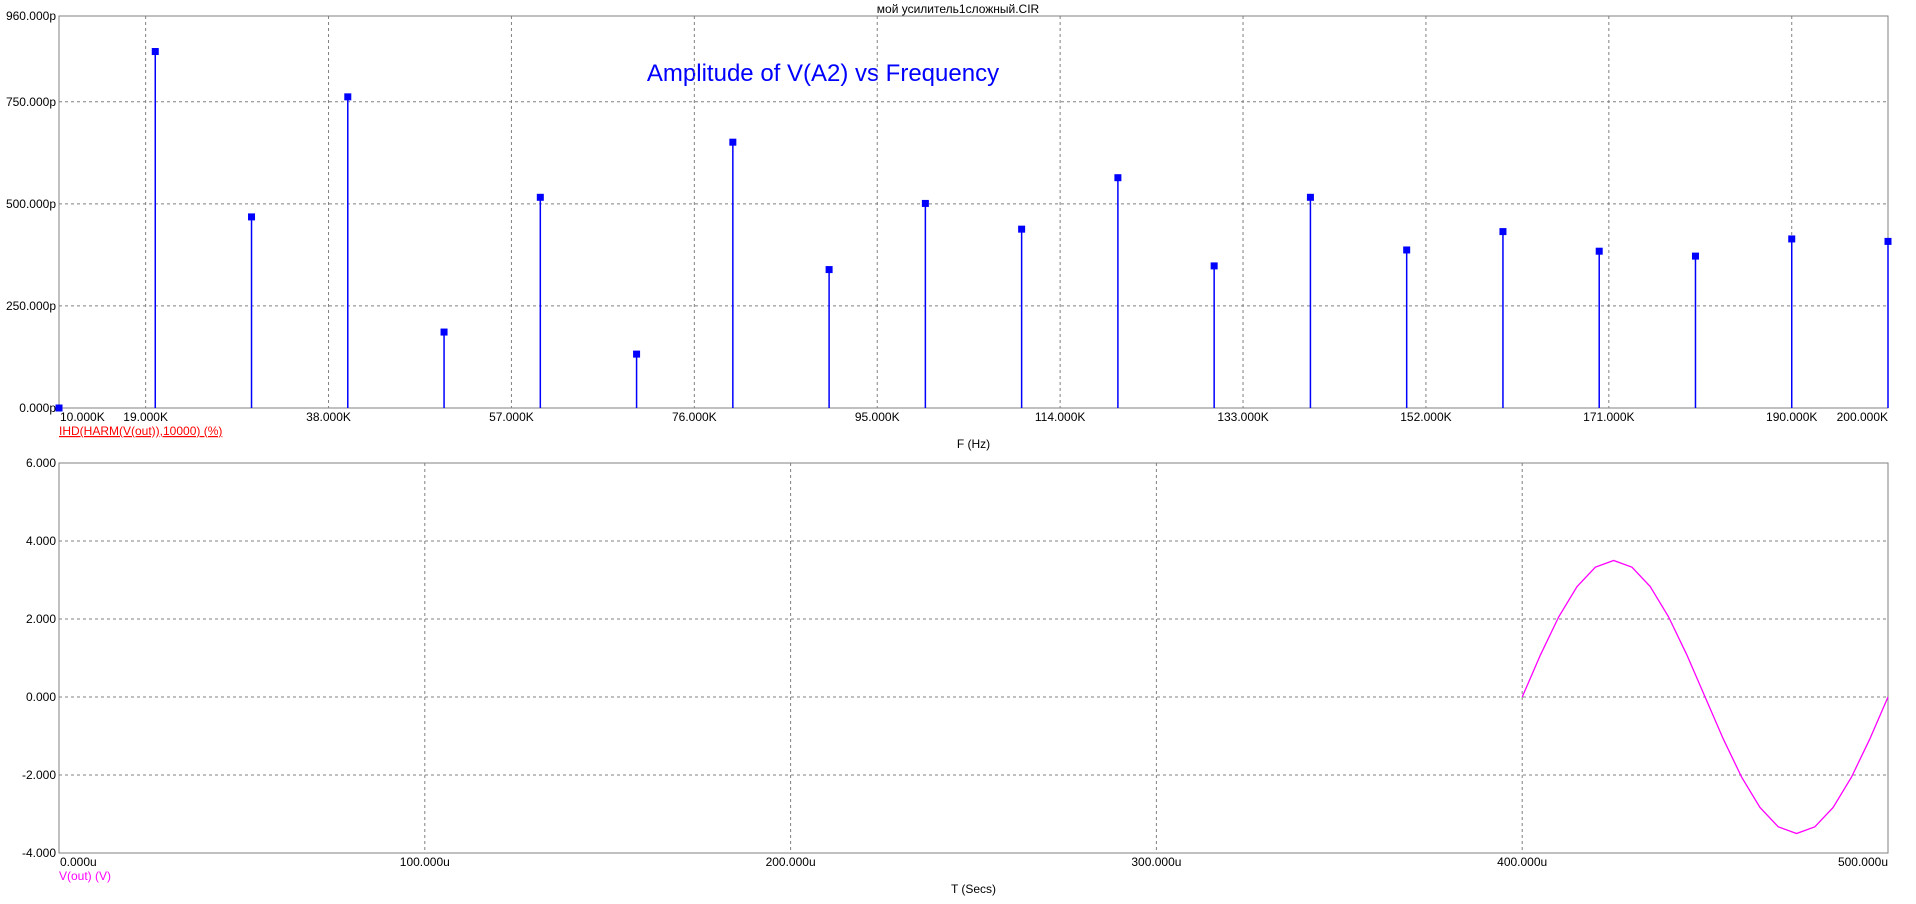  Describe the element at coordinates (1522, 862) in the screenshot. I see `x-tick-label: 400.000u` at that location.